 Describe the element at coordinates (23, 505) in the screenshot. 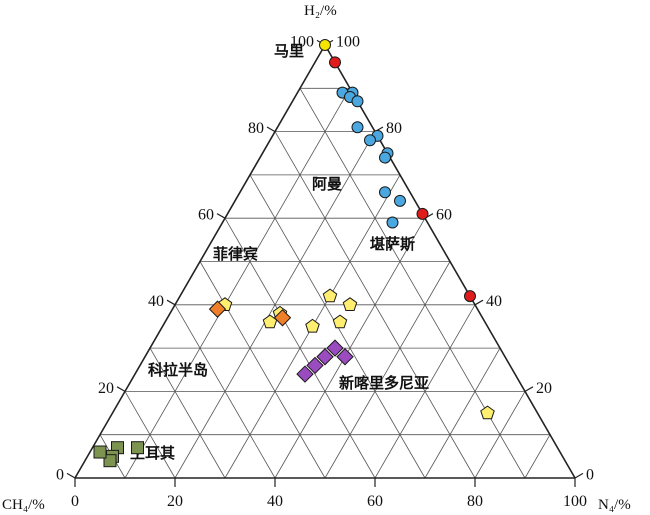

I see `left-axis-title: CH₄/%` at that location.